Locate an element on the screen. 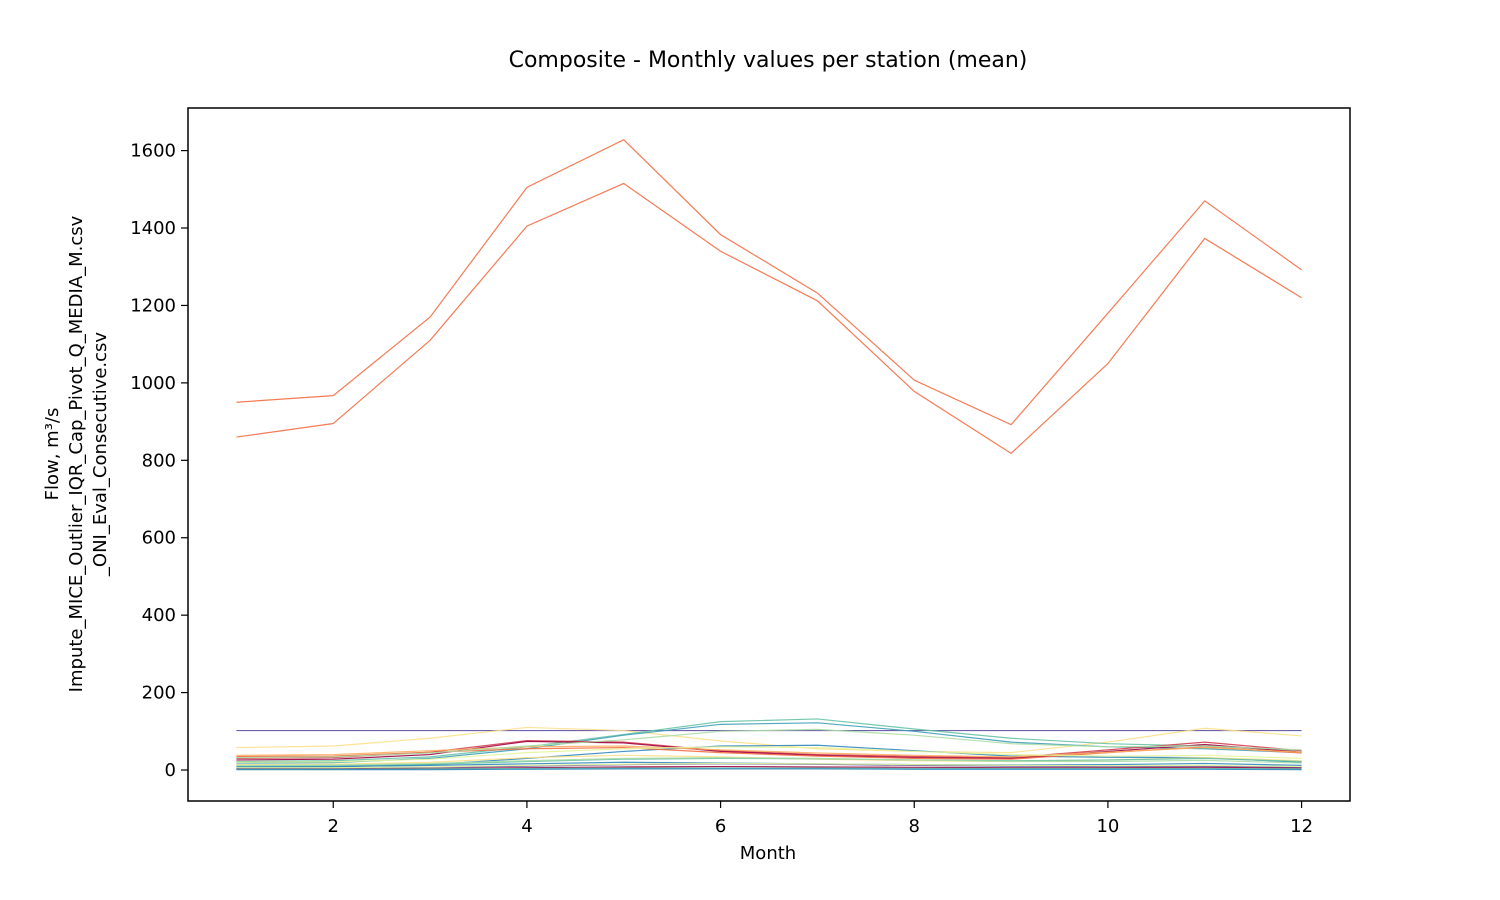 Image resolution: width=1500 pixels, height=900 pixels. y-tick-label: 600 is located at coordinates (159, 538).